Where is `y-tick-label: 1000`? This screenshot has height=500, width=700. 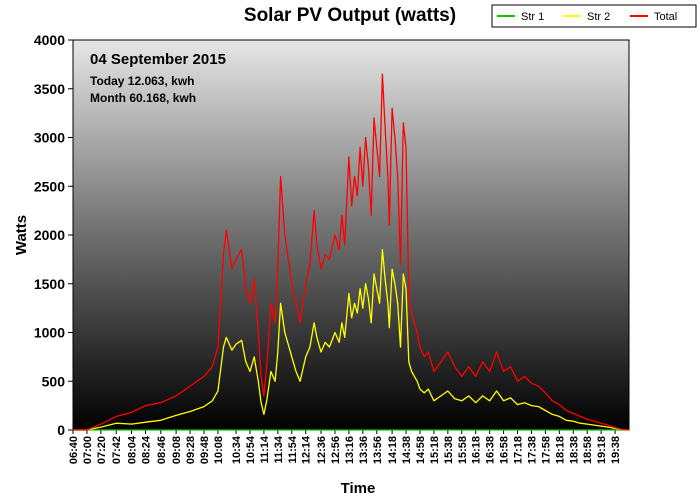 y-tick-label: 1000 is located at coordinates (49, 333).